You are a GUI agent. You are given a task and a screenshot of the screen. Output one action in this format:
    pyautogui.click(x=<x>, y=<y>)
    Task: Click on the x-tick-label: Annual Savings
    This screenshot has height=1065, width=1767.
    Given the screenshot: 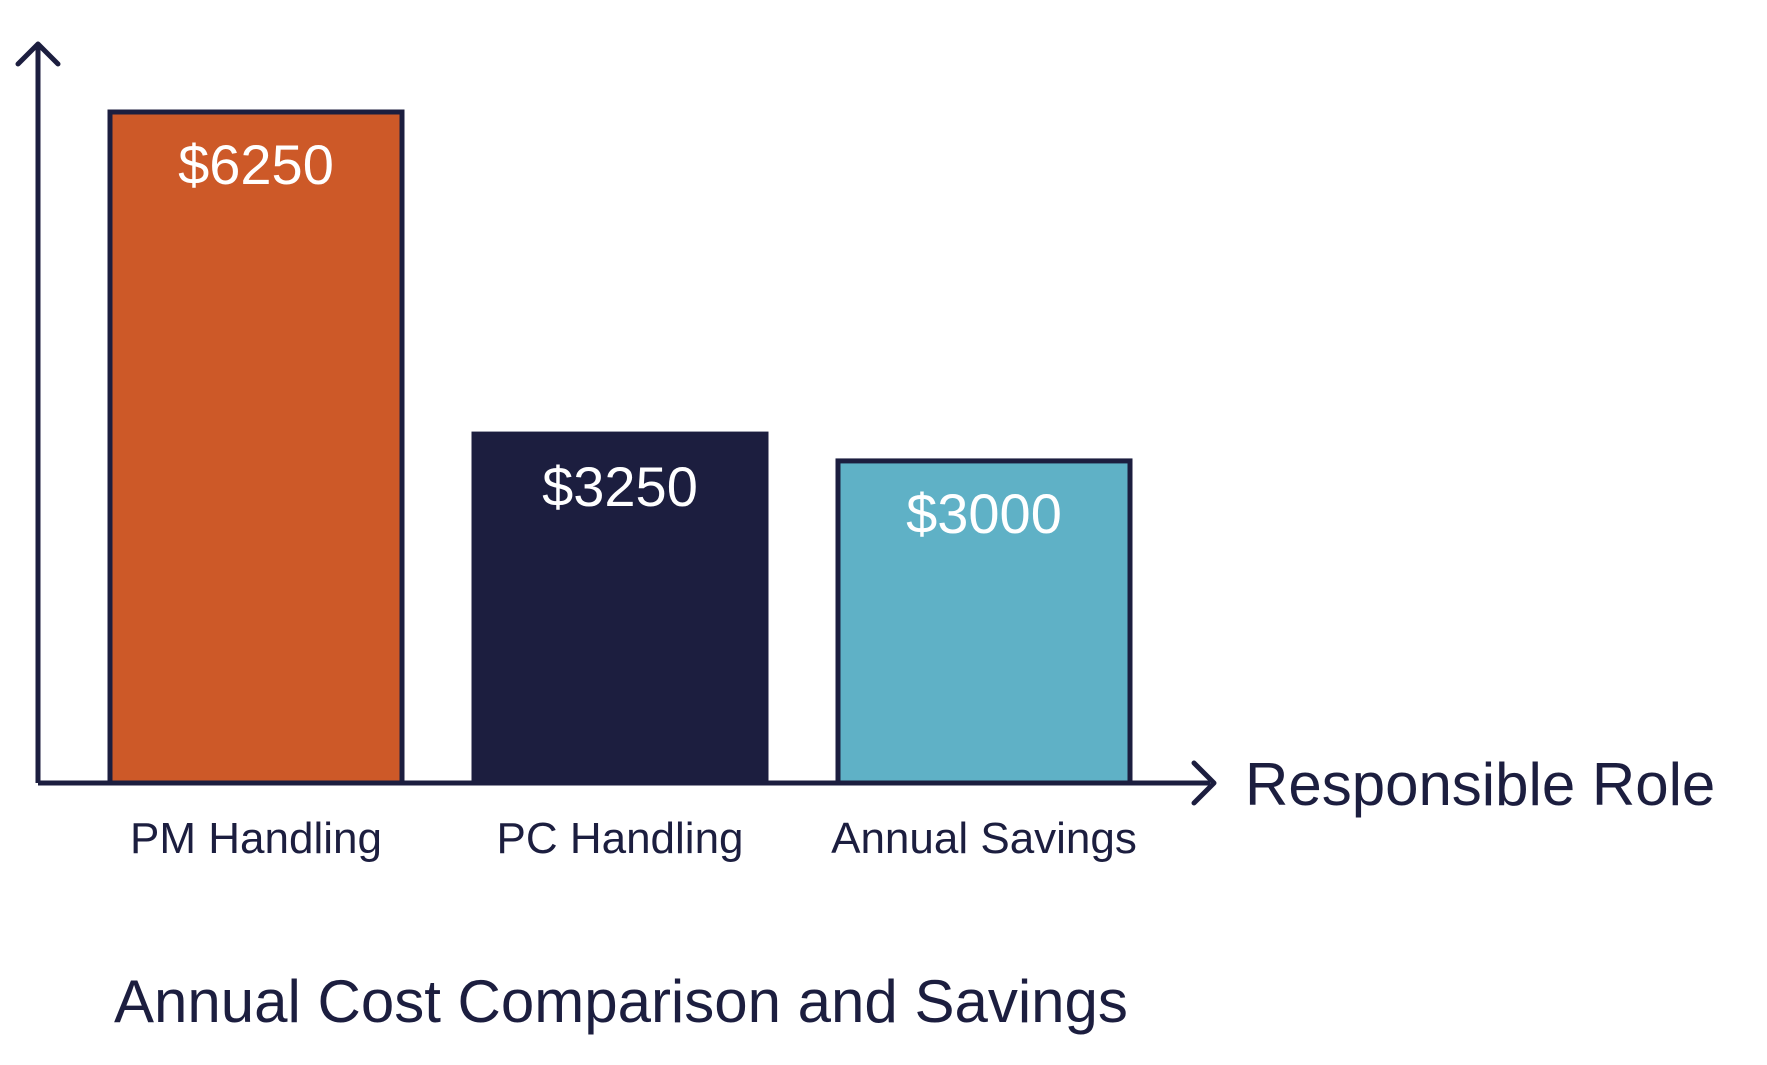 What is the action you would take?
    pyautogui.click(x=984, y=838)
    